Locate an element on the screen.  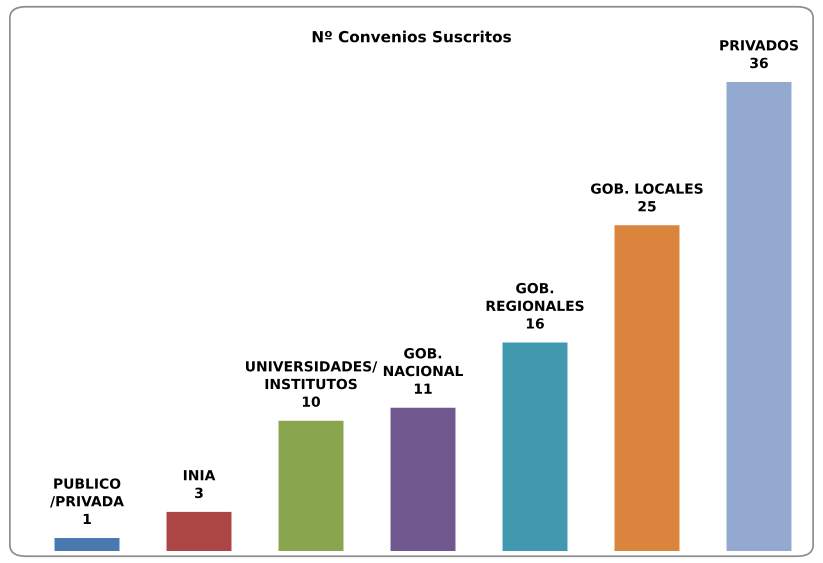
data-label: 1 is located at coordinates (87, 519).